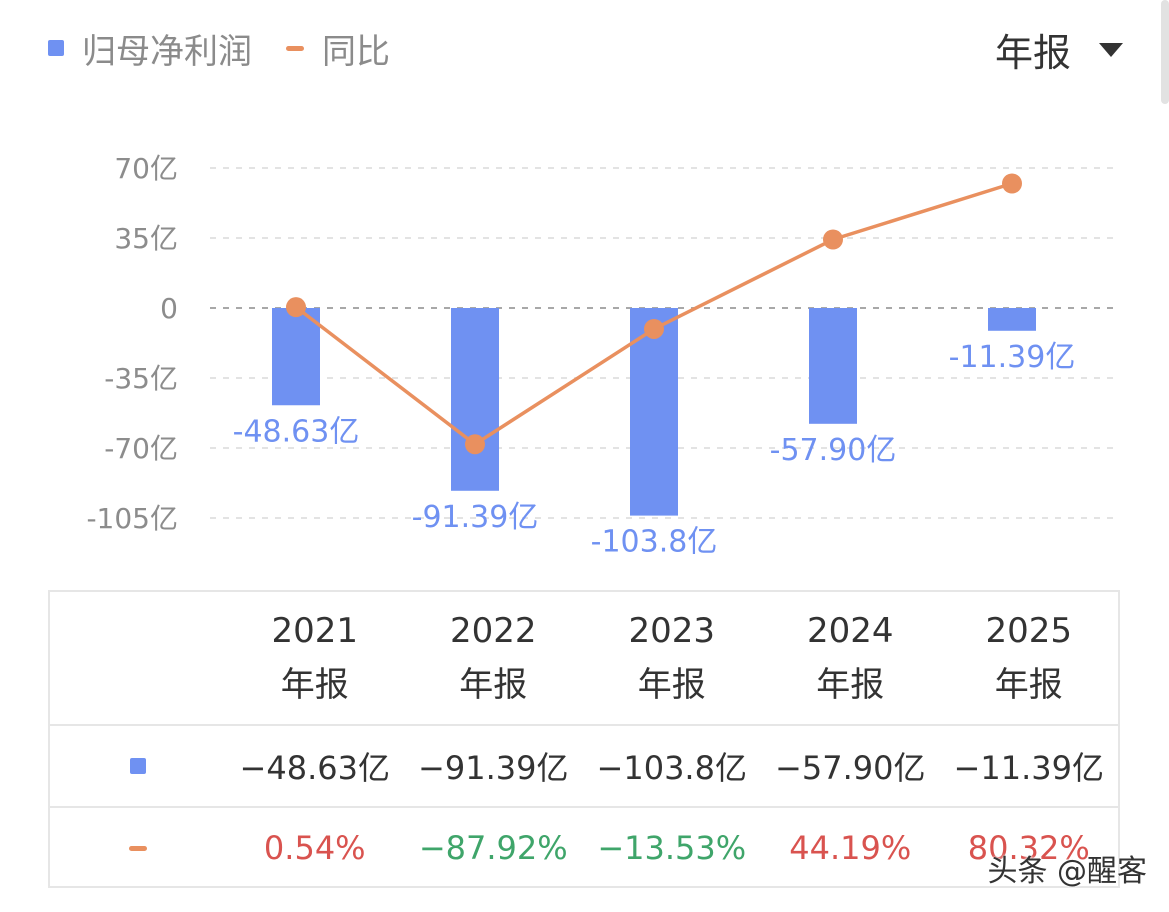 Image resolution: width=1169 pixels, height=912 pixels. What do you see at coordinates (169, 308) in the screenshot?
I see `y-tick-label: 0` at bounding box center [169, 308].